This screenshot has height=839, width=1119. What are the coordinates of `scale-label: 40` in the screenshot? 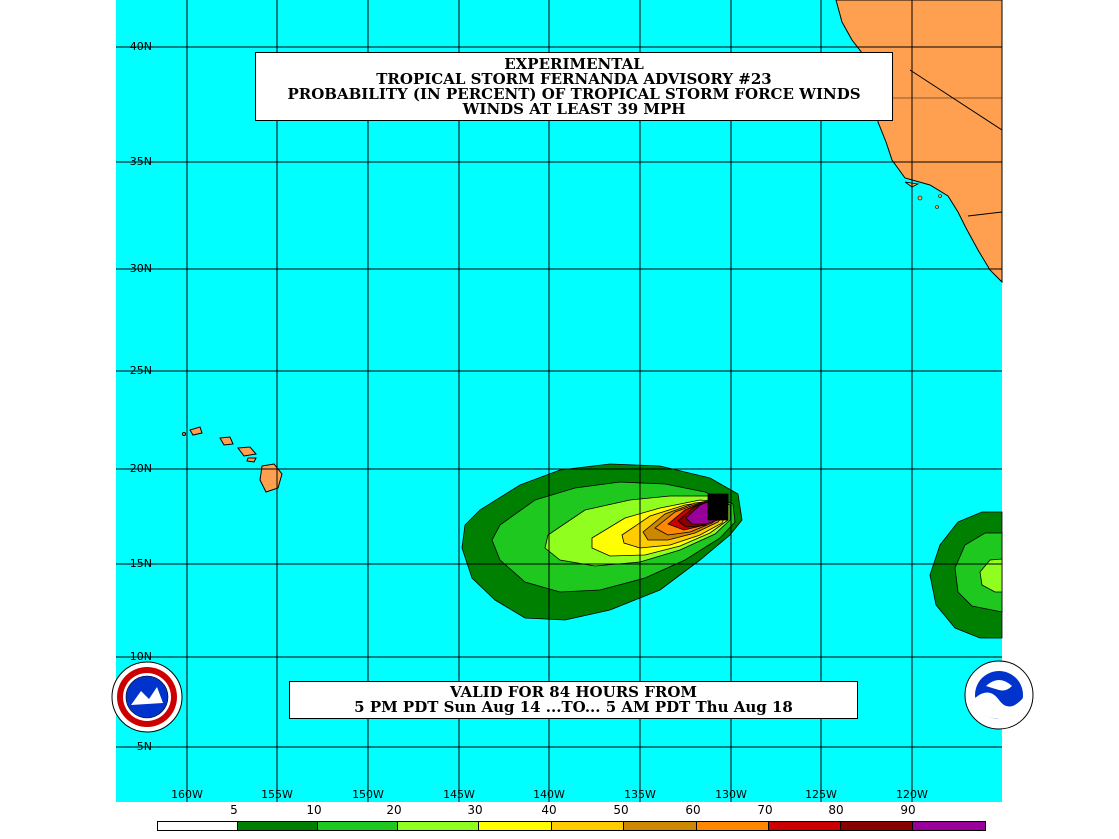 It's located at (549, 810).